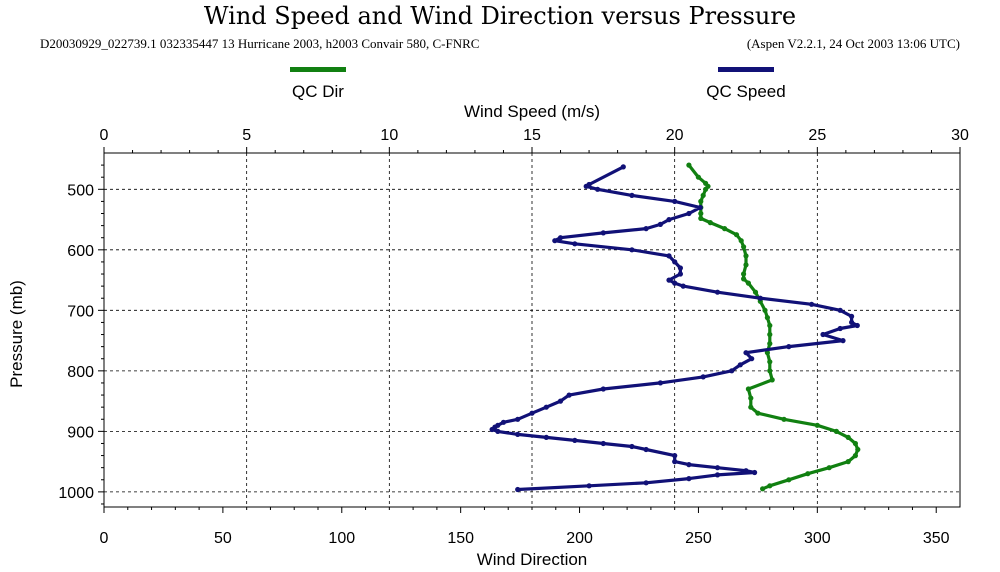 The height and width of the screenshot is (572, 1000). I want to click on x-top-tick-label: 15, so click(532, 135).